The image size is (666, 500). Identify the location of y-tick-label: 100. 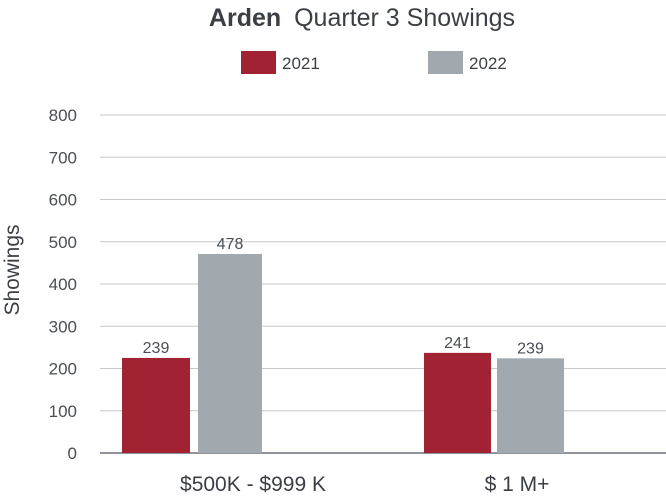
(63, 411).